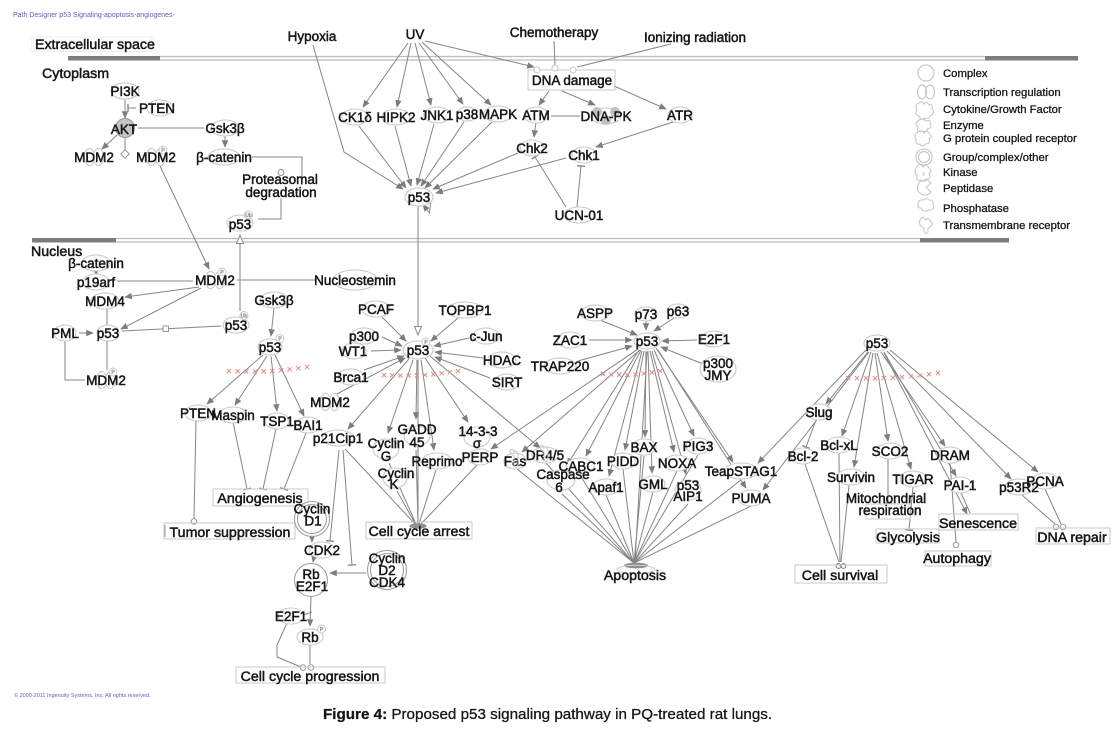  I want to click on svg-text: TeapSTAG1, so click(741, 471).